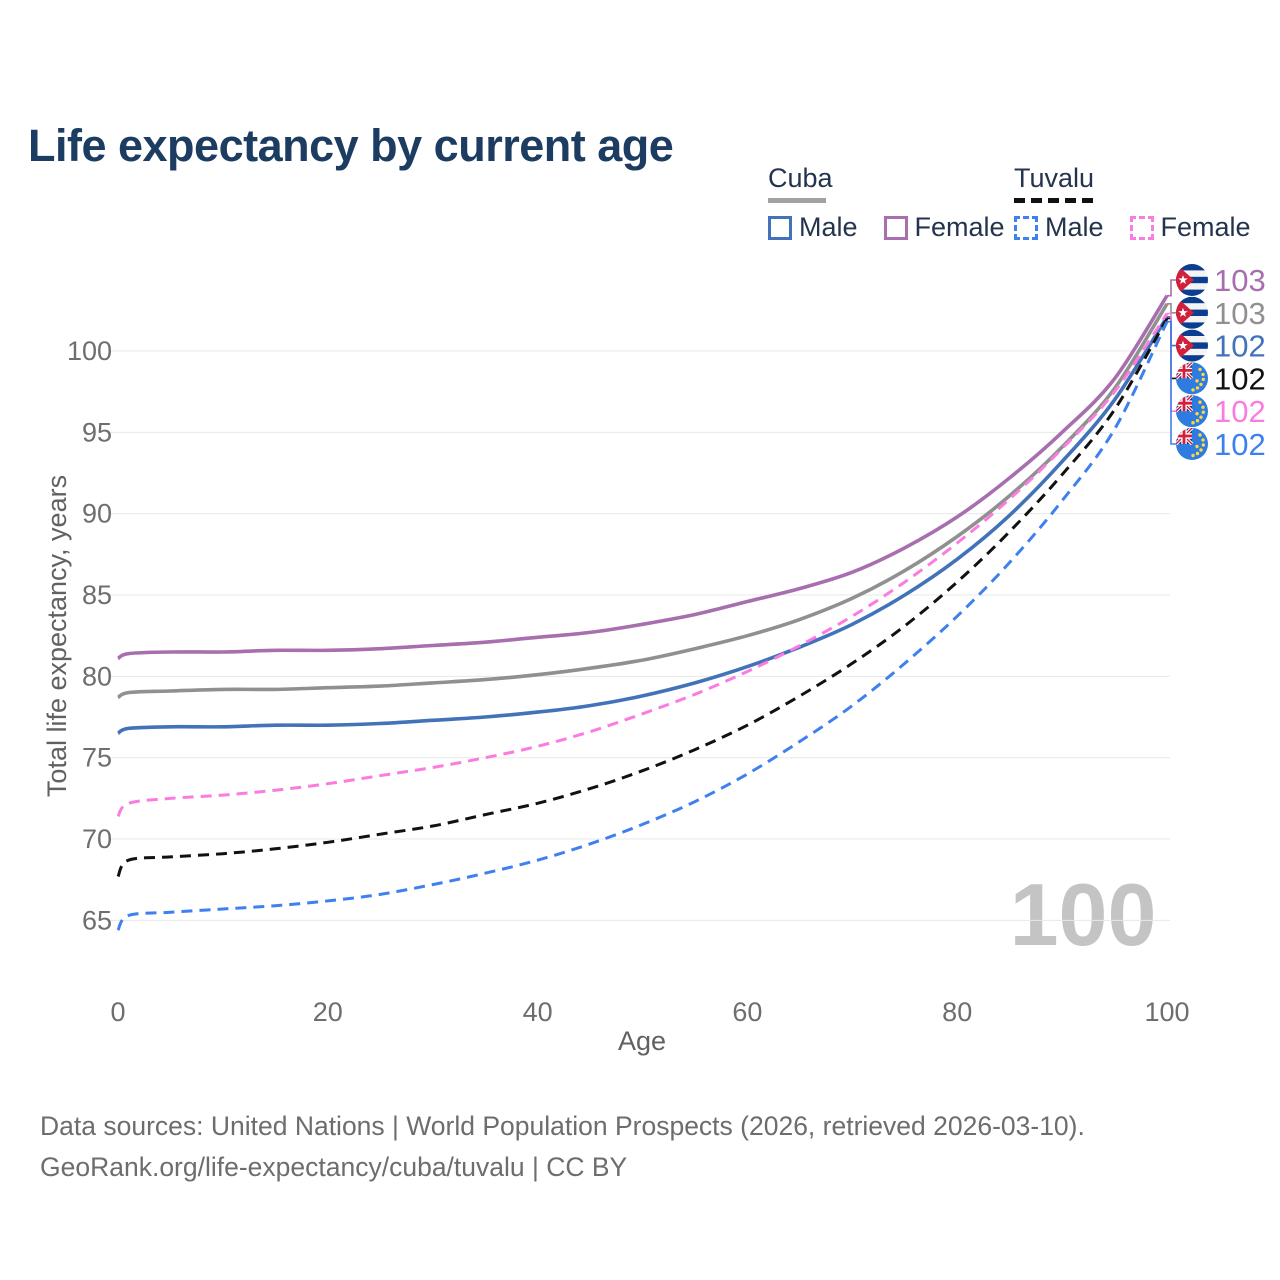 The width and height of the screenshot is (1280, 1280). What do you see at coordinates (97, 920) in the screenshot?
I see `y-tick-label: 65` at bounding box center [97, 920].